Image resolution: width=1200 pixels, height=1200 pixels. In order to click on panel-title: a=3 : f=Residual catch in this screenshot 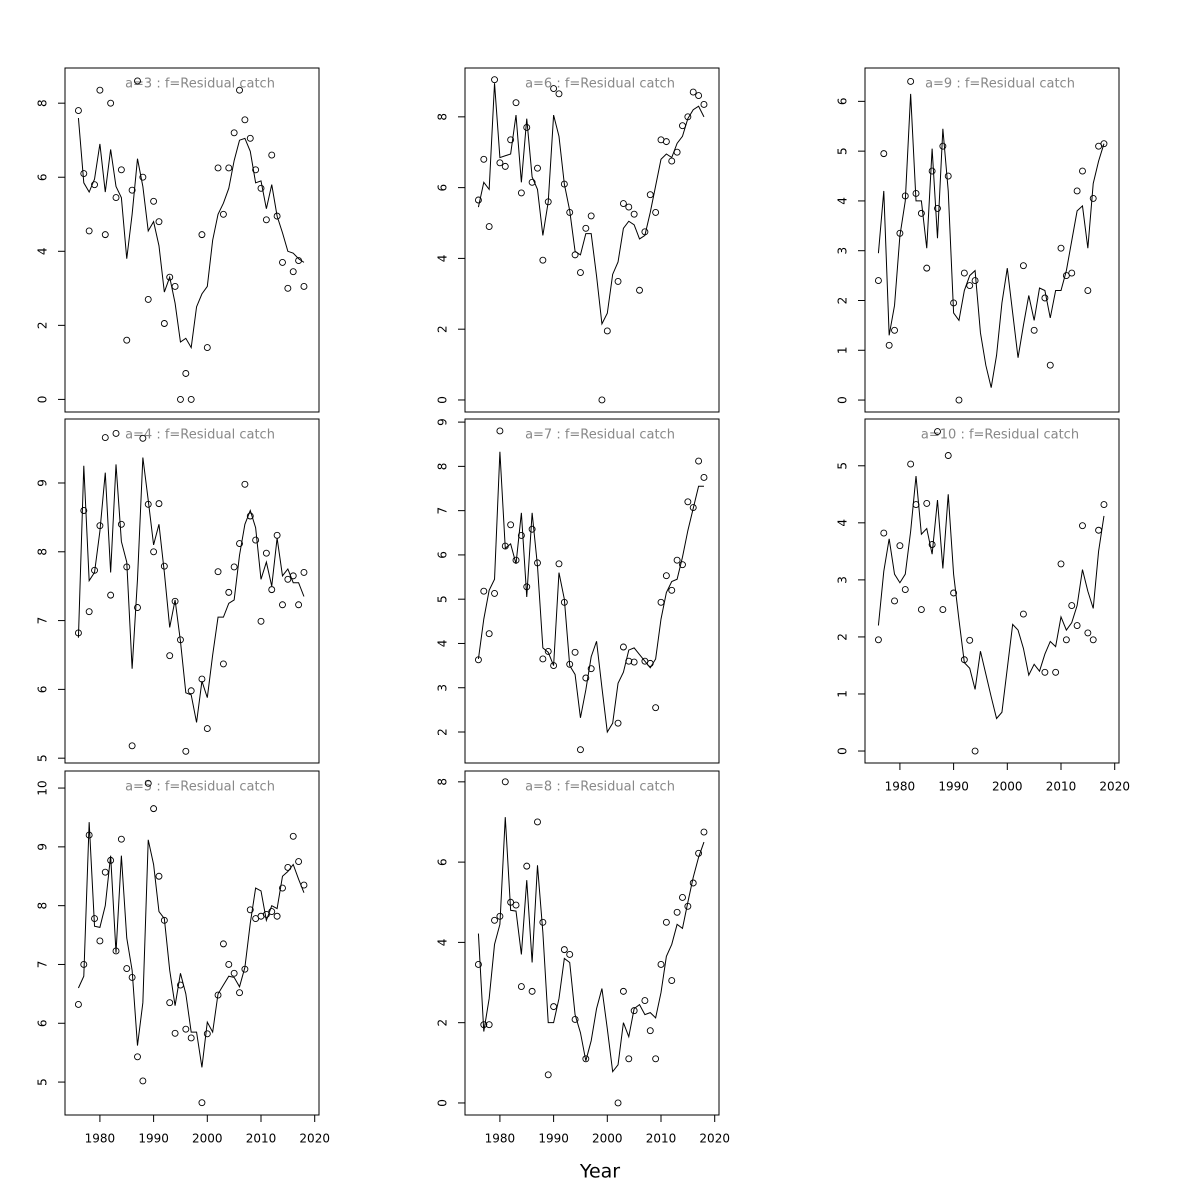, I will do `click(200, 84)`.